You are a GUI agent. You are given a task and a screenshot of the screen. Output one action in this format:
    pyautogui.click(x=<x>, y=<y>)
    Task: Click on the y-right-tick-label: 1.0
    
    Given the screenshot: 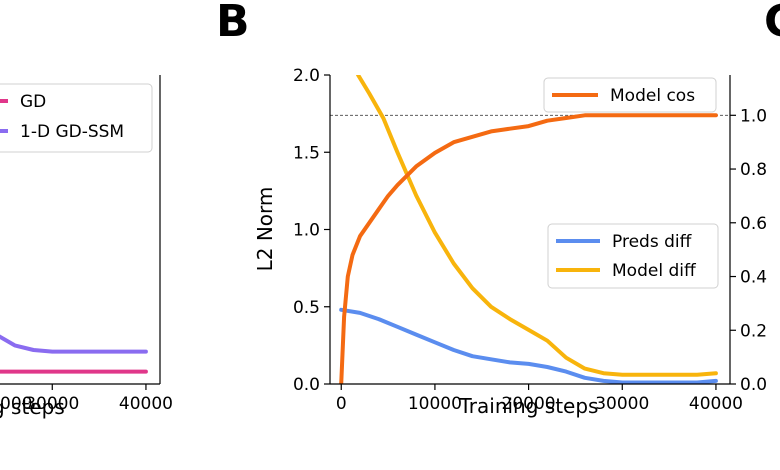 What is the action you would take?
    pyautogui.click(x=753, y=116)
    